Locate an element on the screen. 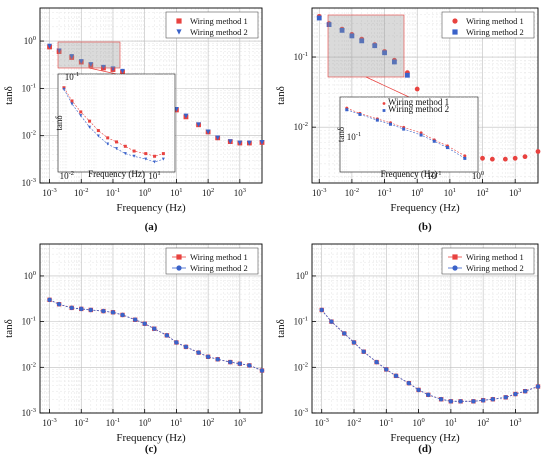 This screenshot has height=462, width=550. panel-label: (c) is located at coordinates (151, 449).